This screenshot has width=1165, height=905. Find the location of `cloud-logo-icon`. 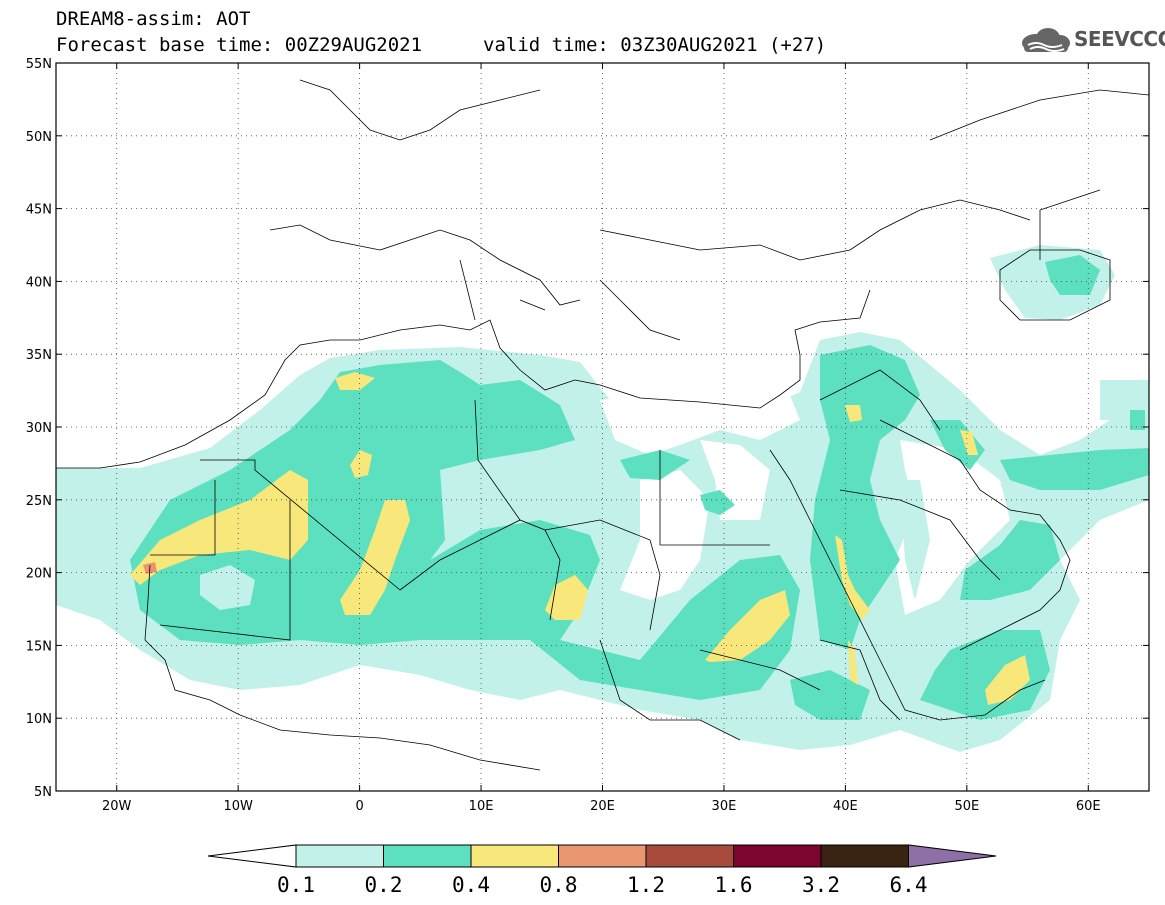

cloud-logo-icon is located at coordinates (1046, 40).